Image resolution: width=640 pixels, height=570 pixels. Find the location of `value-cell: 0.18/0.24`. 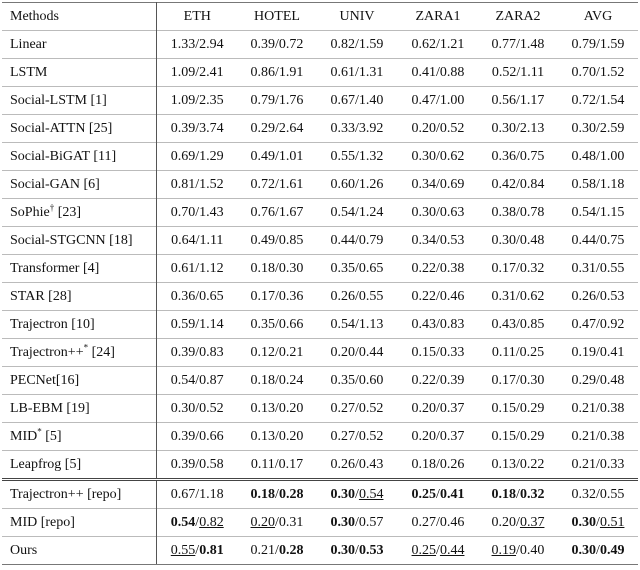

value-cell: 0.18/0.24 is located at coordinates (277, 380).